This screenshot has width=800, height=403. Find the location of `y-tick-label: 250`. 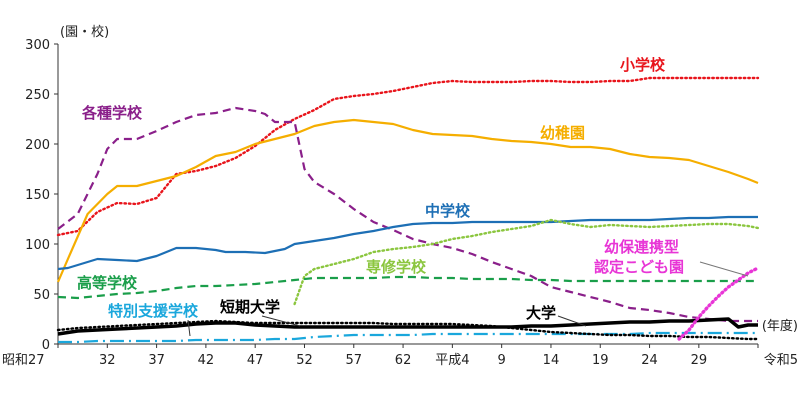

y-tick-label: 250 is located at coordinates (37, 95).